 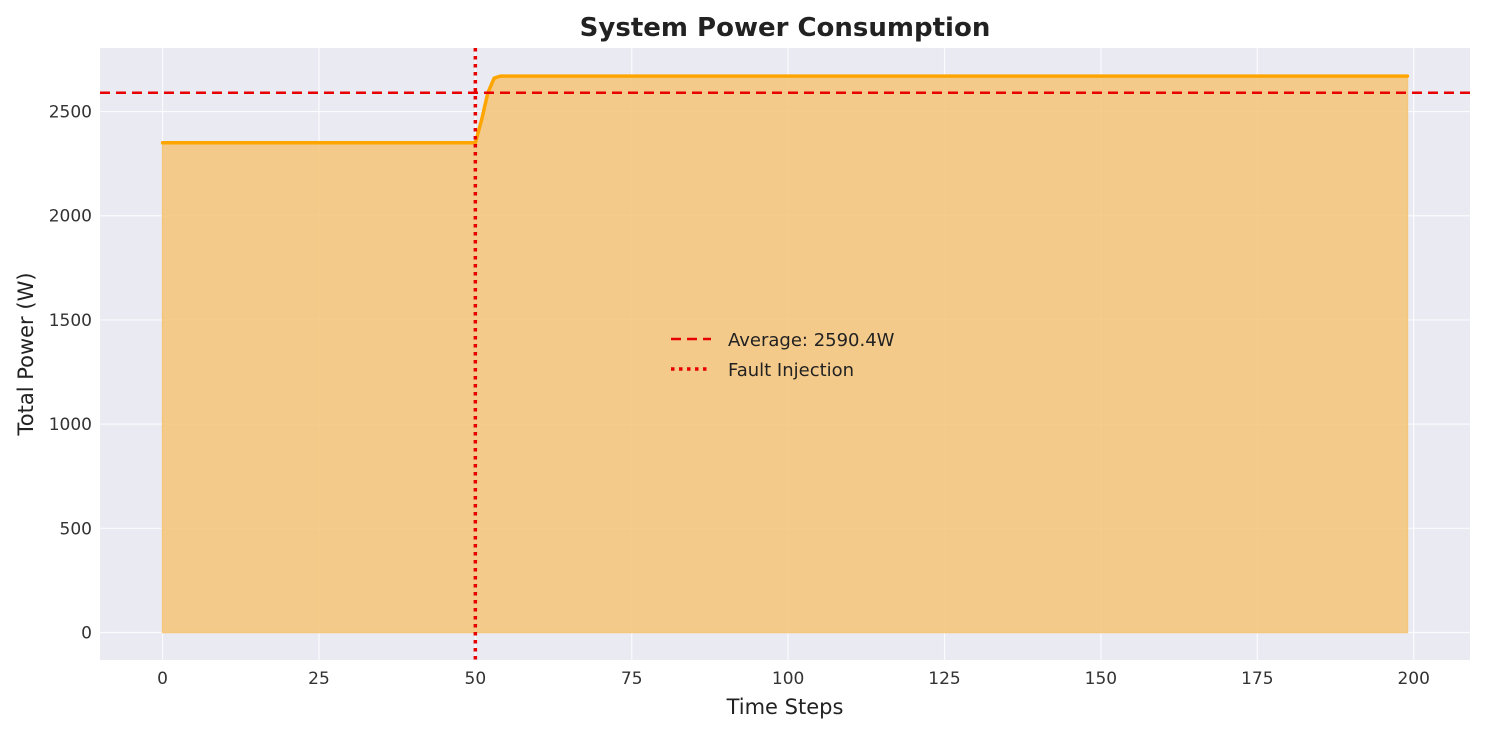 What do you see at coordinates (476, 679) in the screenshot?
I see `x-tick-label: 50` at bounding box center [476, 679].